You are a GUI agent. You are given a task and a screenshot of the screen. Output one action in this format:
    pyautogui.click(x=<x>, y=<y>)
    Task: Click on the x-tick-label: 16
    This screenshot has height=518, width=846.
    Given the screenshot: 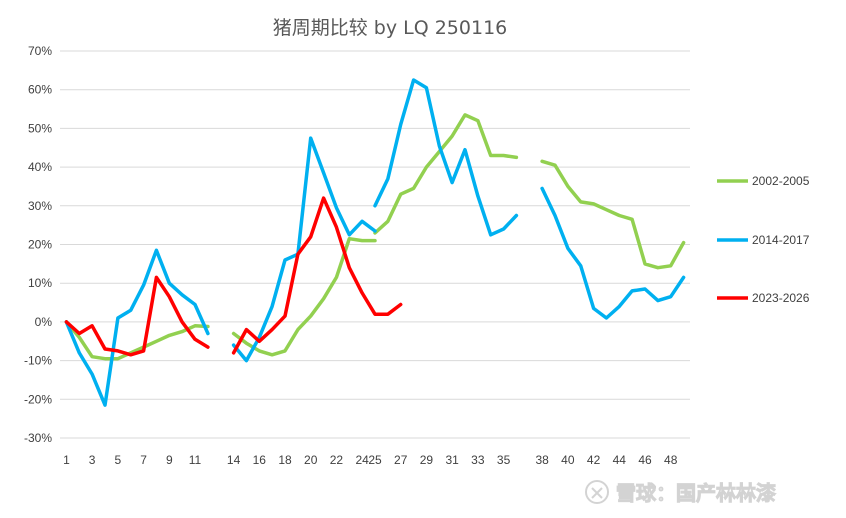 What is the action you would take?
    pyautogui.click(x=260, y=460)
    